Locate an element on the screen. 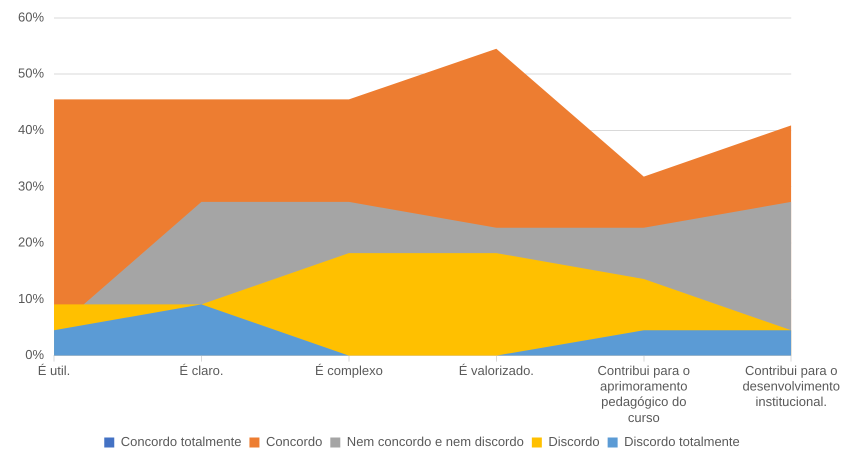  x-tick-label: Contribui para o desenvolvimento institucional. is located at coordinates (791, 386).